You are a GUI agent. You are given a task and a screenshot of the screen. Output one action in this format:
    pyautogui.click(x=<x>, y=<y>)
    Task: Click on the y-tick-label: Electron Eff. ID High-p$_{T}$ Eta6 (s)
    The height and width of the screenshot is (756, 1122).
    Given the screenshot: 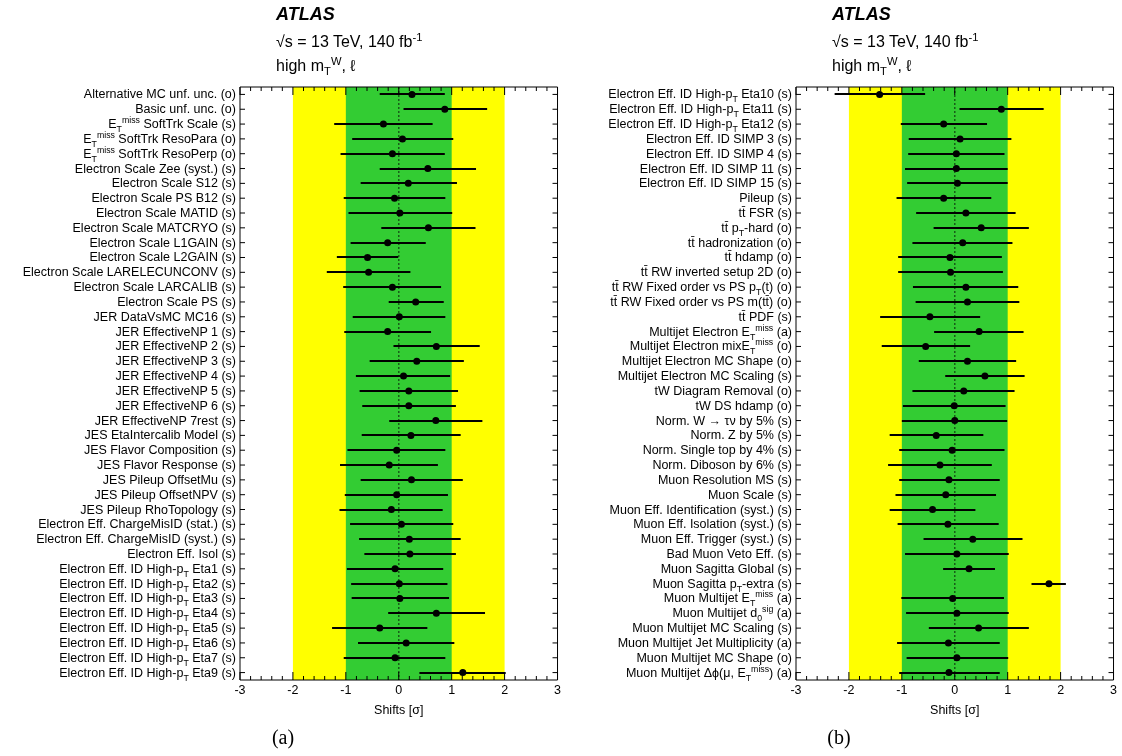 What is the action you would take?
    pyautogui.click(x=147, y=644)
    